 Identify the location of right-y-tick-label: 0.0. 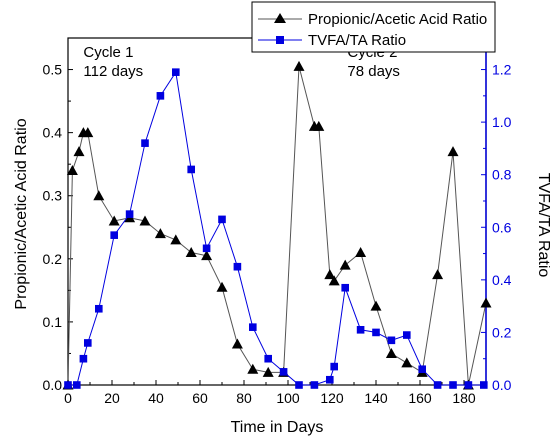
(502, 385).